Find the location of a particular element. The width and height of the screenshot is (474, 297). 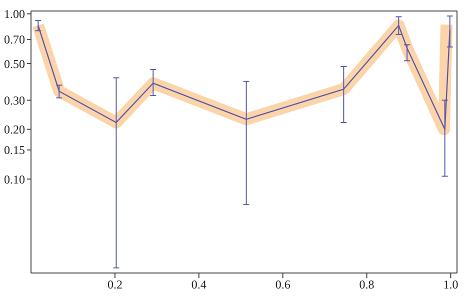

x-tick-label: 0.6 is located at coordinates (282, 285).